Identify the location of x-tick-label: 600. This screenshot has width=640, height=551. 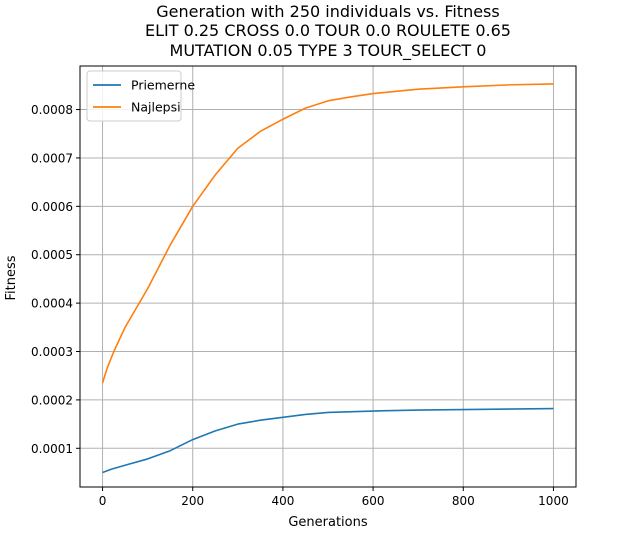
(373, 501).